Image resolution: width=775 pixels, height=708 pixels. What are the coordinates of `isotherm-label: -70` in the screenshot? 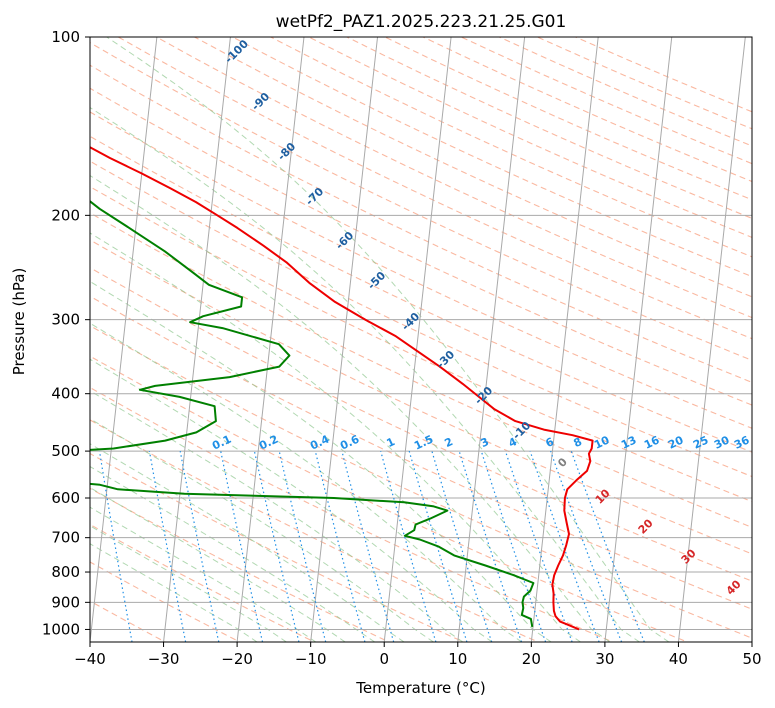 It's located at (314, 196).